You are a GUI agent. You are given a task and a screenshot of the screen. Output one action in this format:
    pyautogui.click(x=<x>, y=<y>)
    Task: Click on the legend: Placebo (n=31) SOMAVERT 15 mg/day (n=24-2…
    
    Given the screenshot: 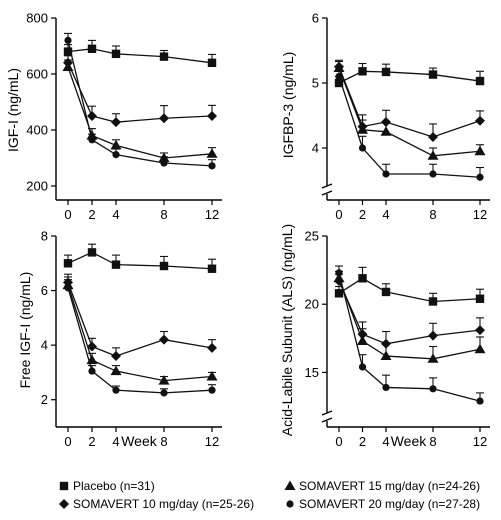 What is the action you would take?
    pyautogui.click(x=269, y=495)
    